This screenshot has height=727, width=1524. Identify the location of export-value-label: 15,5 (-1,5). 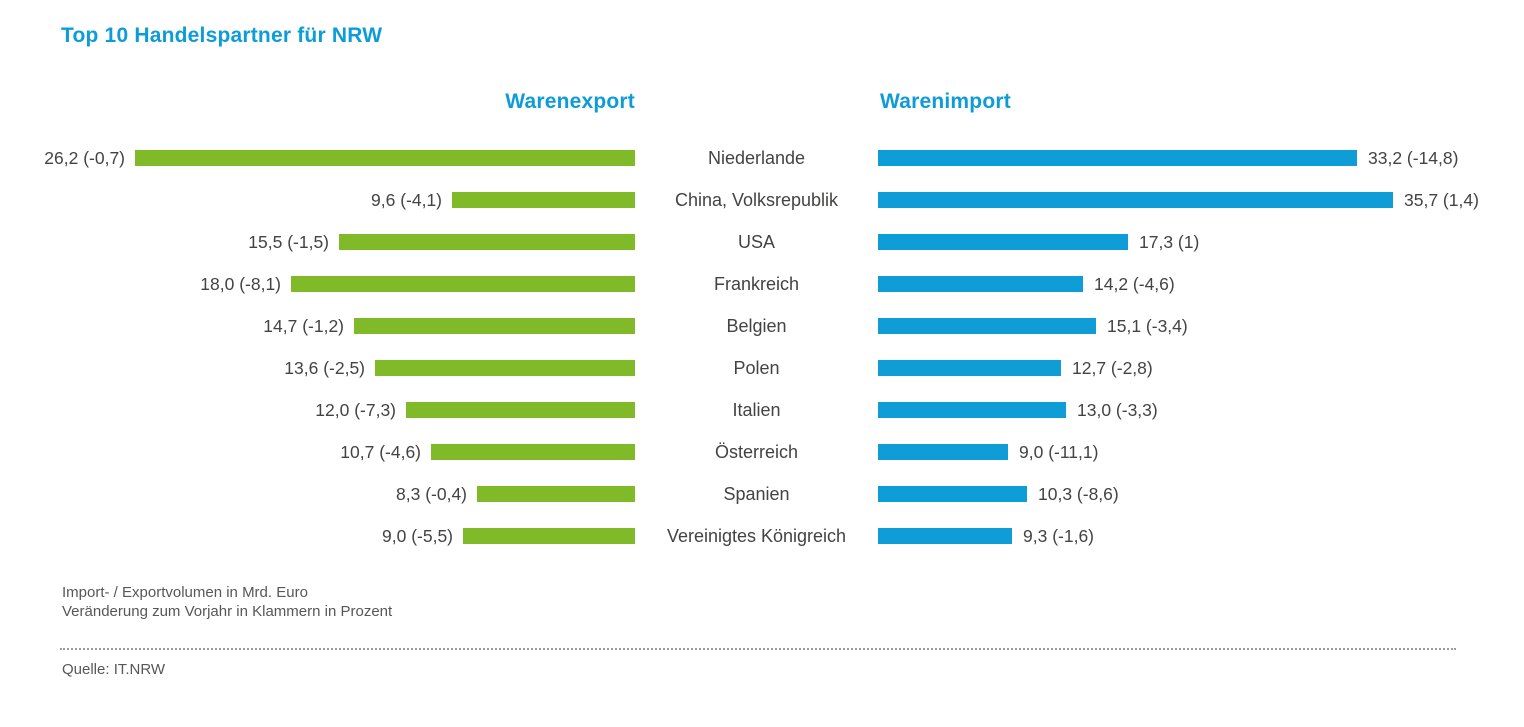
(288, 241).